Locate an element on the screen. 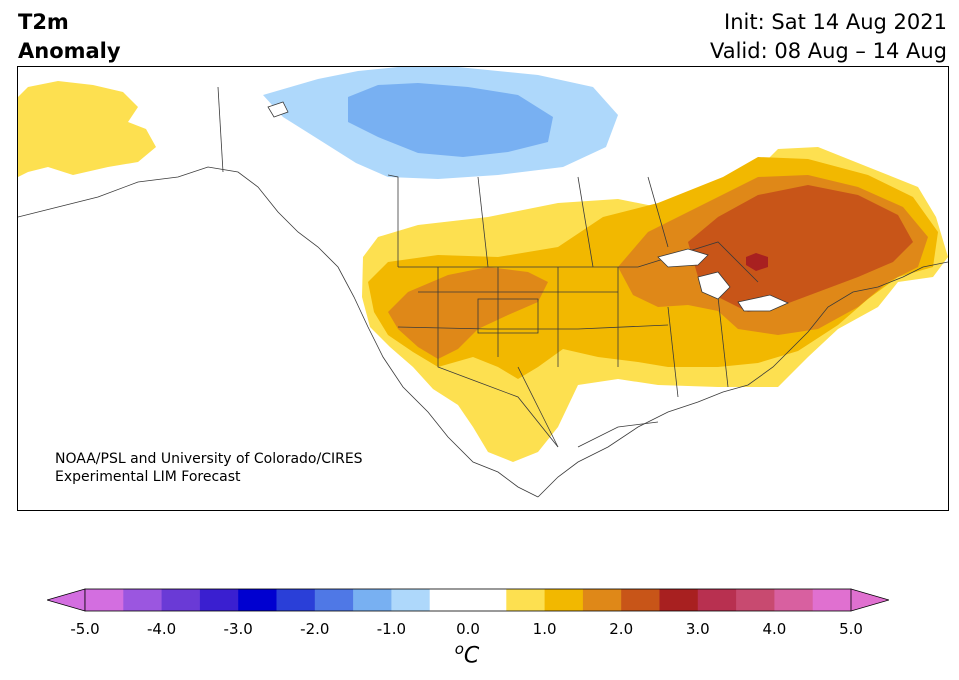 The image size is (959, 680). colorbar-tick-label: -3.0 is located at coordinates (238, 629).